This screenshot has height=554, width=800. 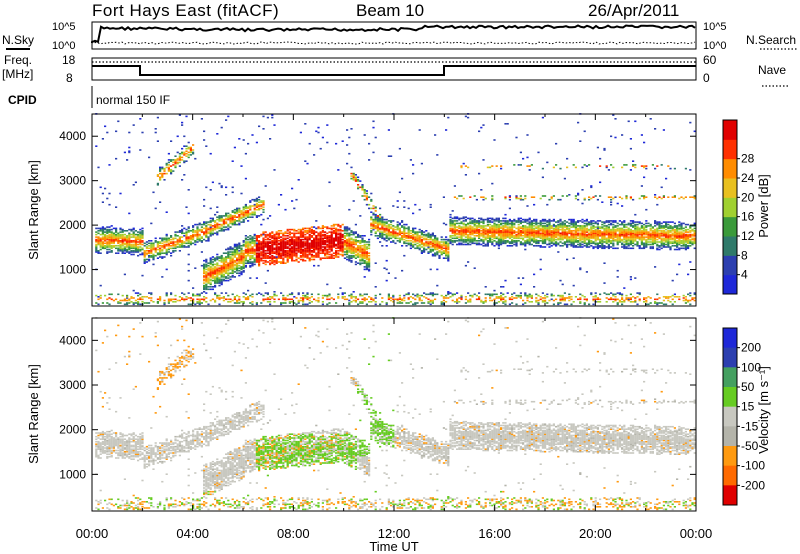 What do you see at coordinates (22, 100) in the screenshot?
I see `cpid-label: CPID` at bounding box center [22, 100].